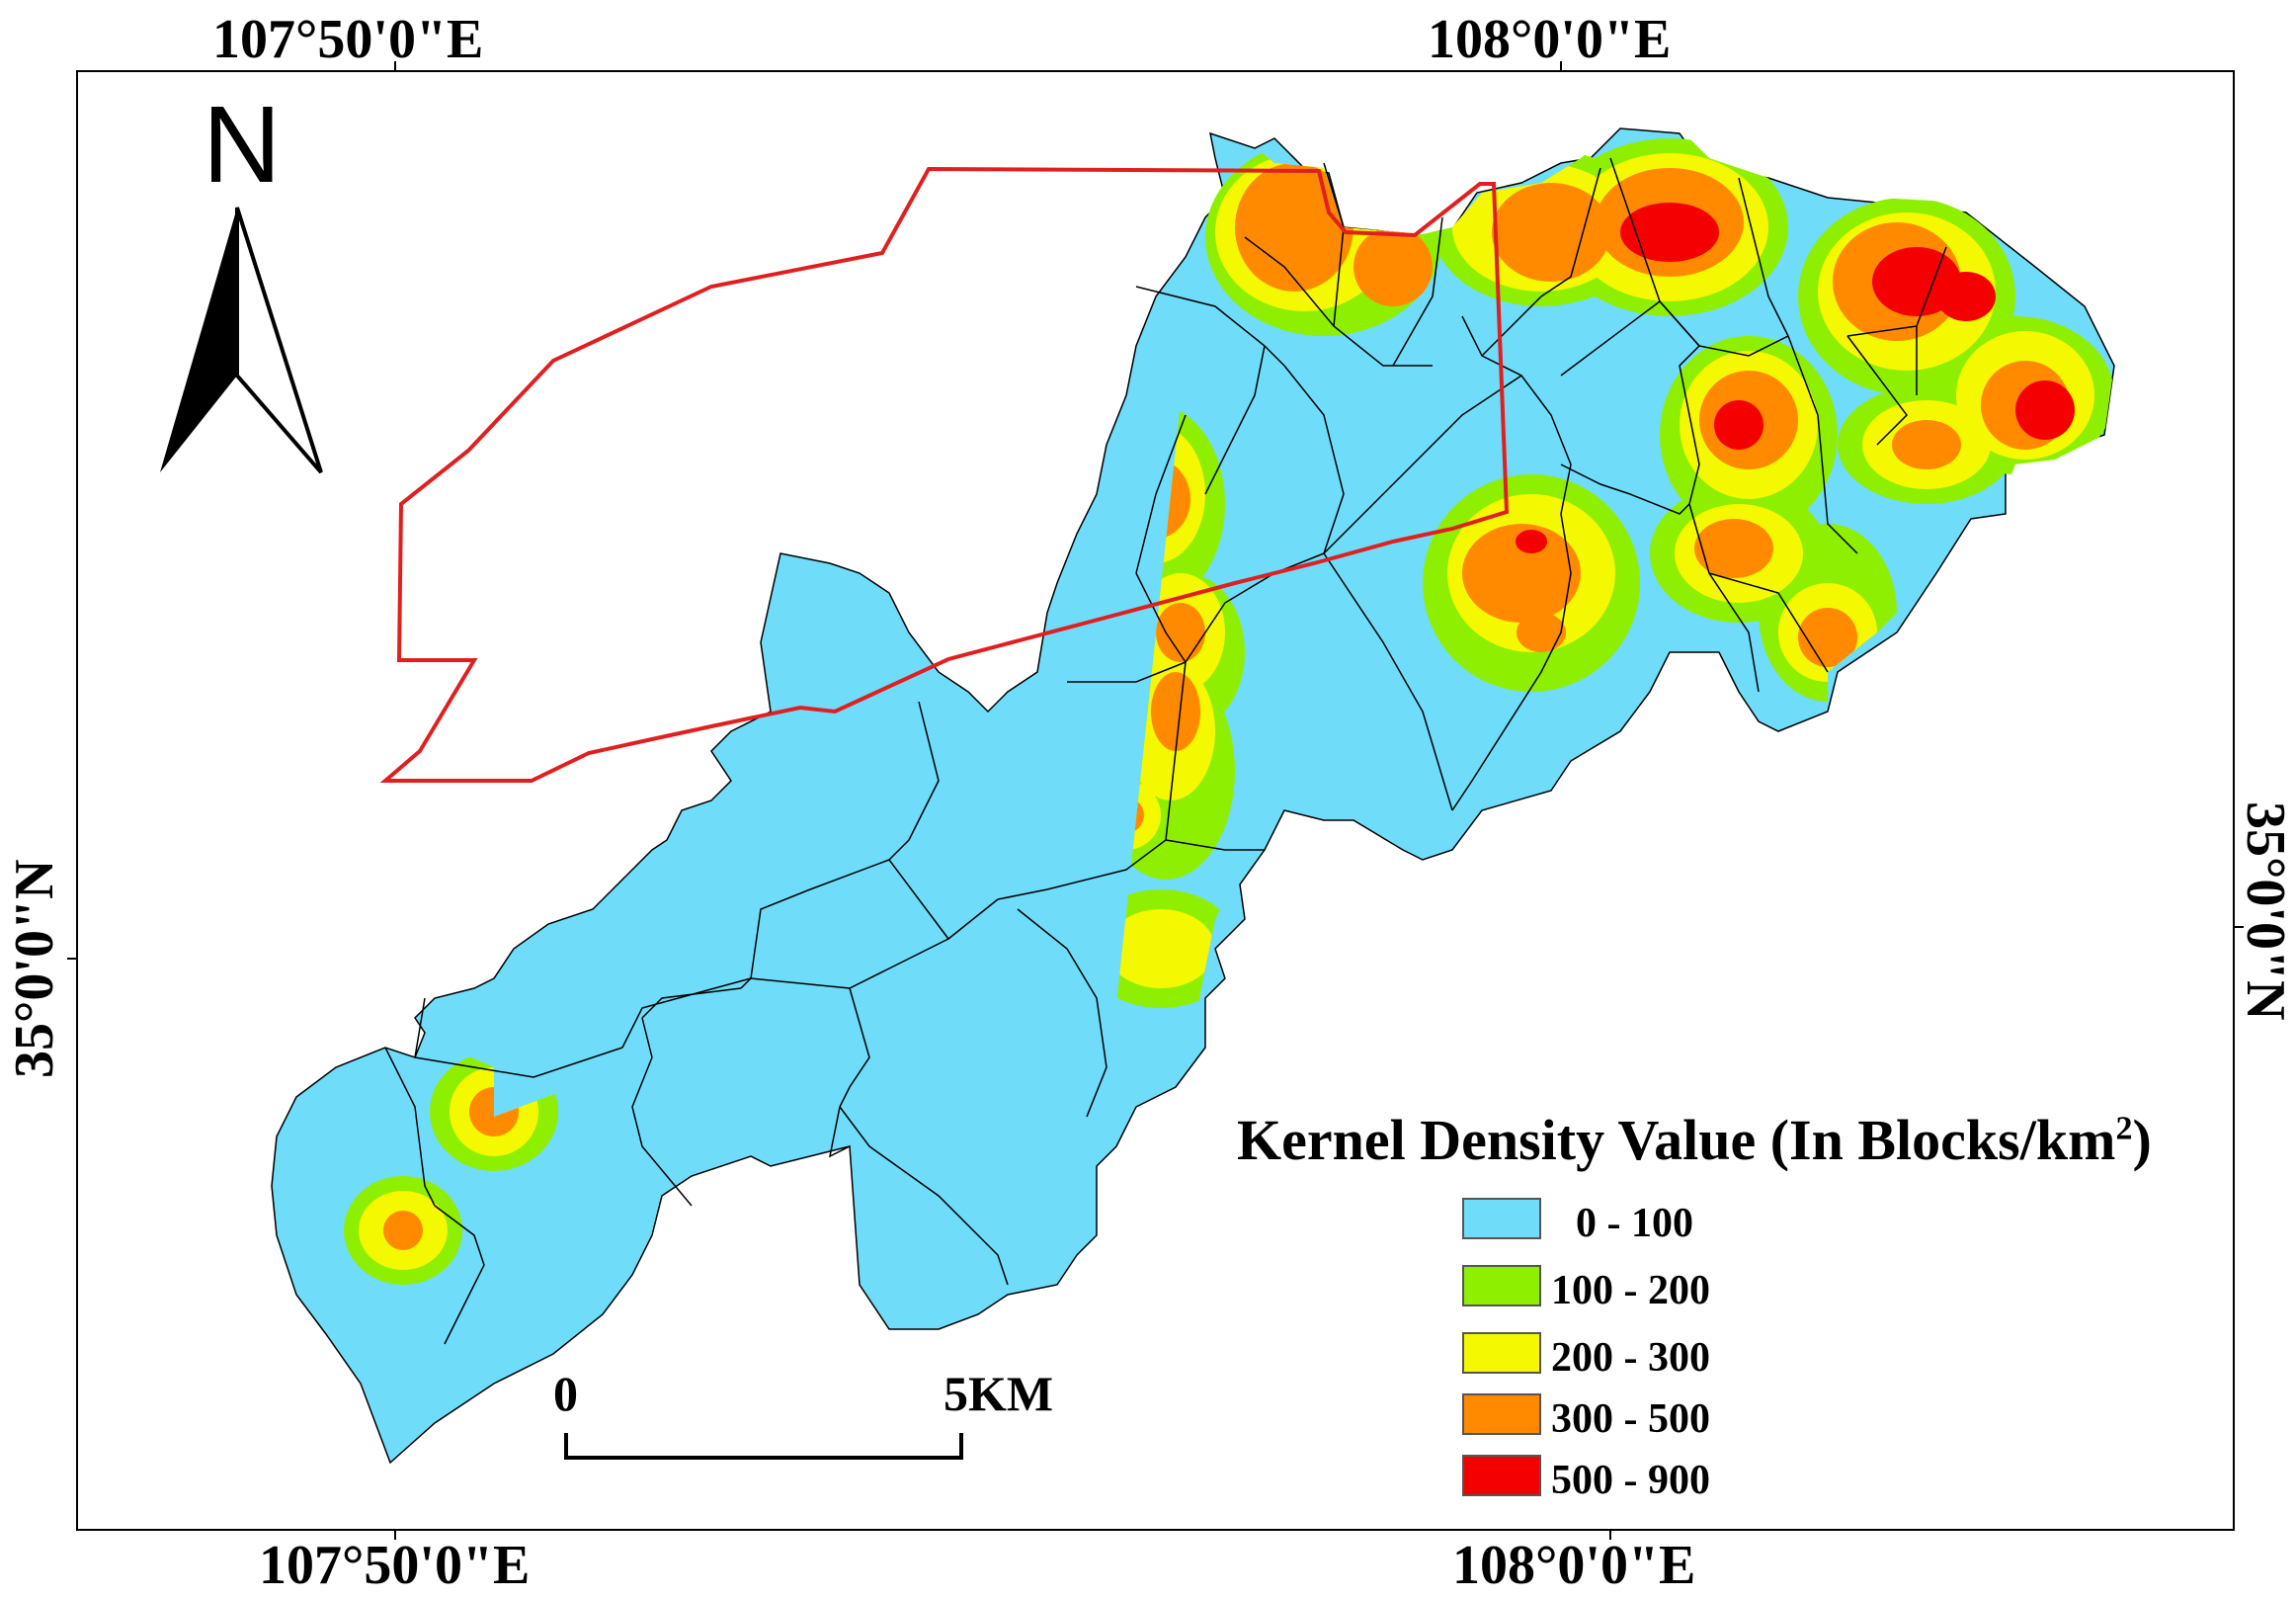 Image resolution: width=2296 pixels, height=1599 pixels. What do you see at coordinates (348, 39) in the screenshot?
I see `coord-top-left: 107°50'0"E` at bounding box center [348, 39].